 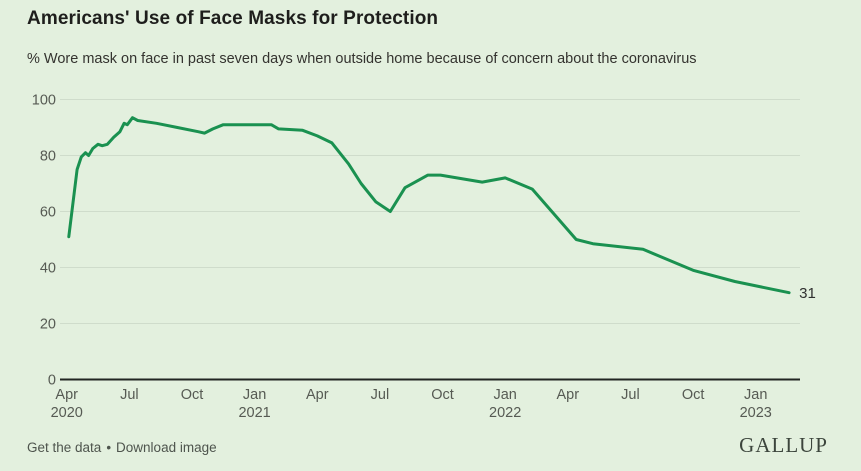 I want to click on end-value-label: 31, so click(x=807, y=293).